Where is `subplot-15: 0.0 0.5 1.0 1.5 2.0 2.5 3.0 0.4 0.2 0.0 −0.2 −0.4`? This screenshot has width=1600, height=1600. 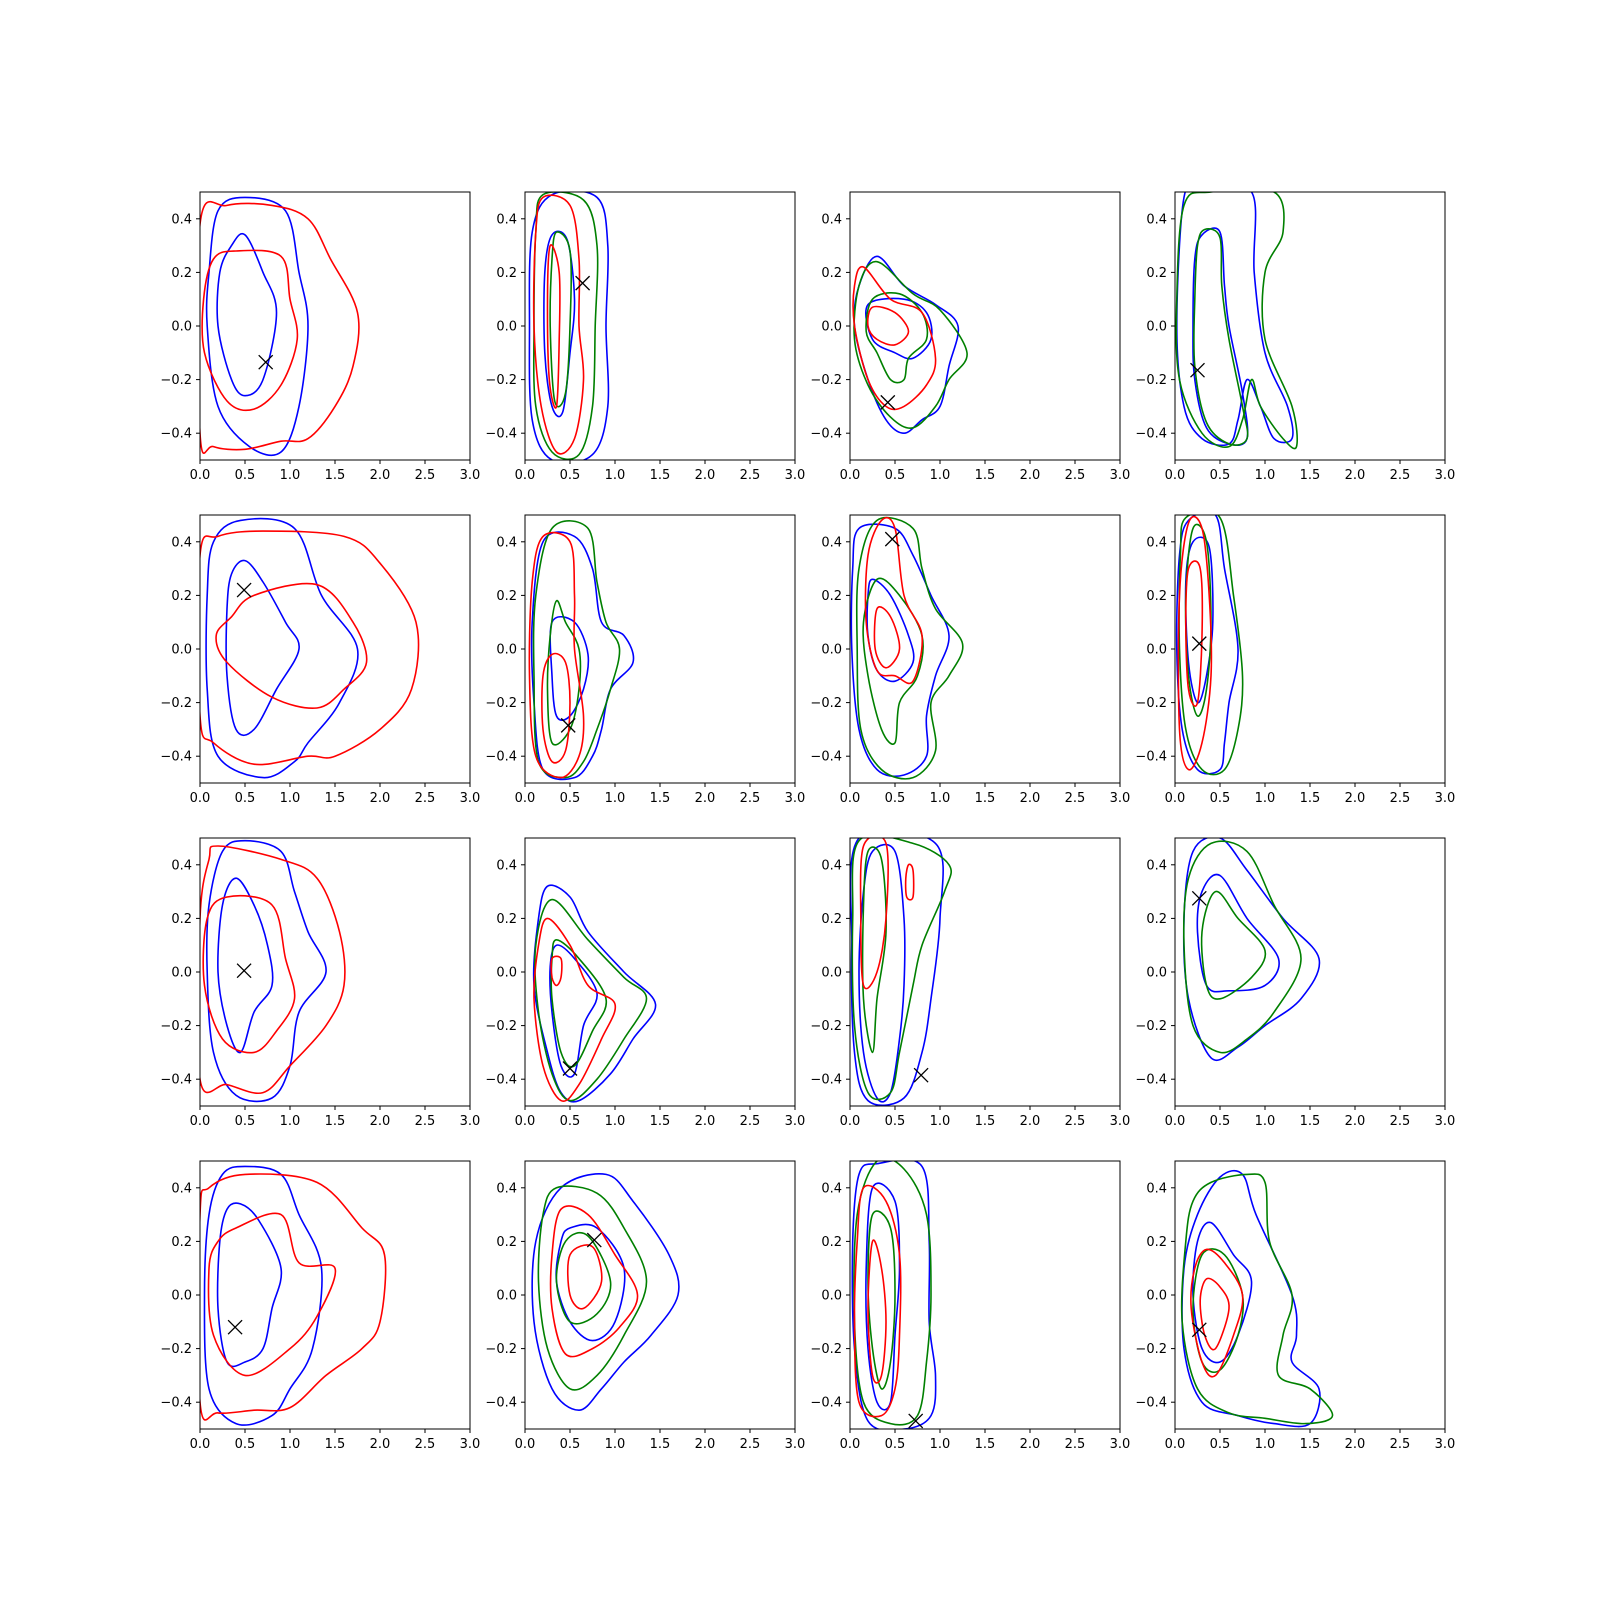 subplot-15: 0.0 0.5 1.0 1.5 2.0 2.5 3.0 0.4 0.2 0.0 −0.2 −0.4 is located at coordinates (970, 1306).